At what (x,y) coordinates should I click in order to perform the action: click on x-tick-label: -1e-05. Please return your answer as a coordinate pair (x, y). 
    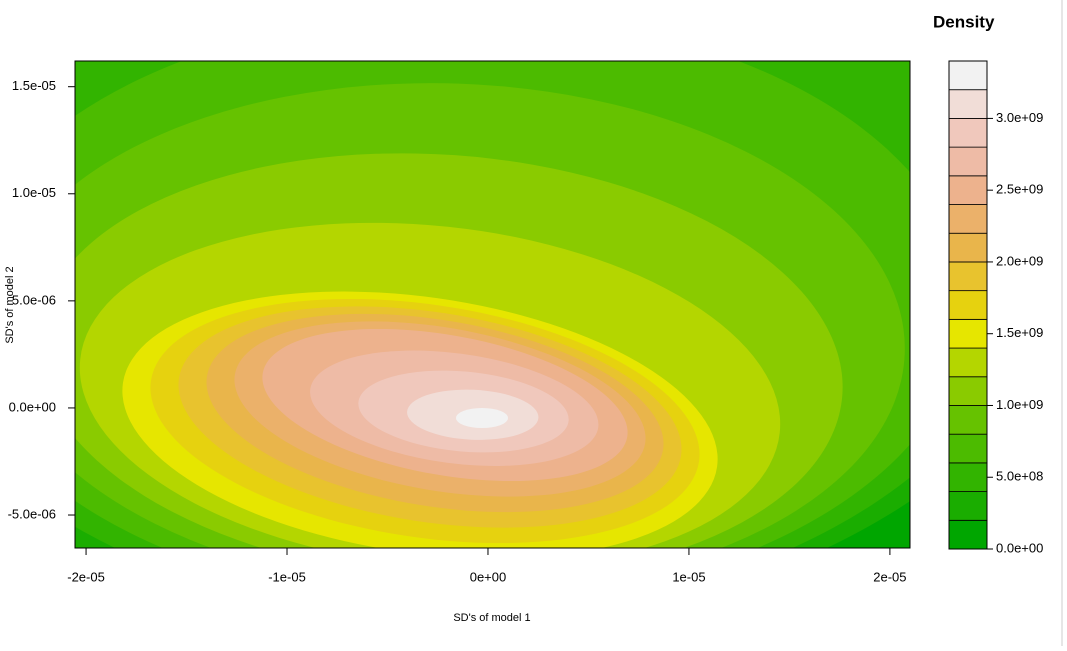
    Looking at the image, I should click on (287, 576).